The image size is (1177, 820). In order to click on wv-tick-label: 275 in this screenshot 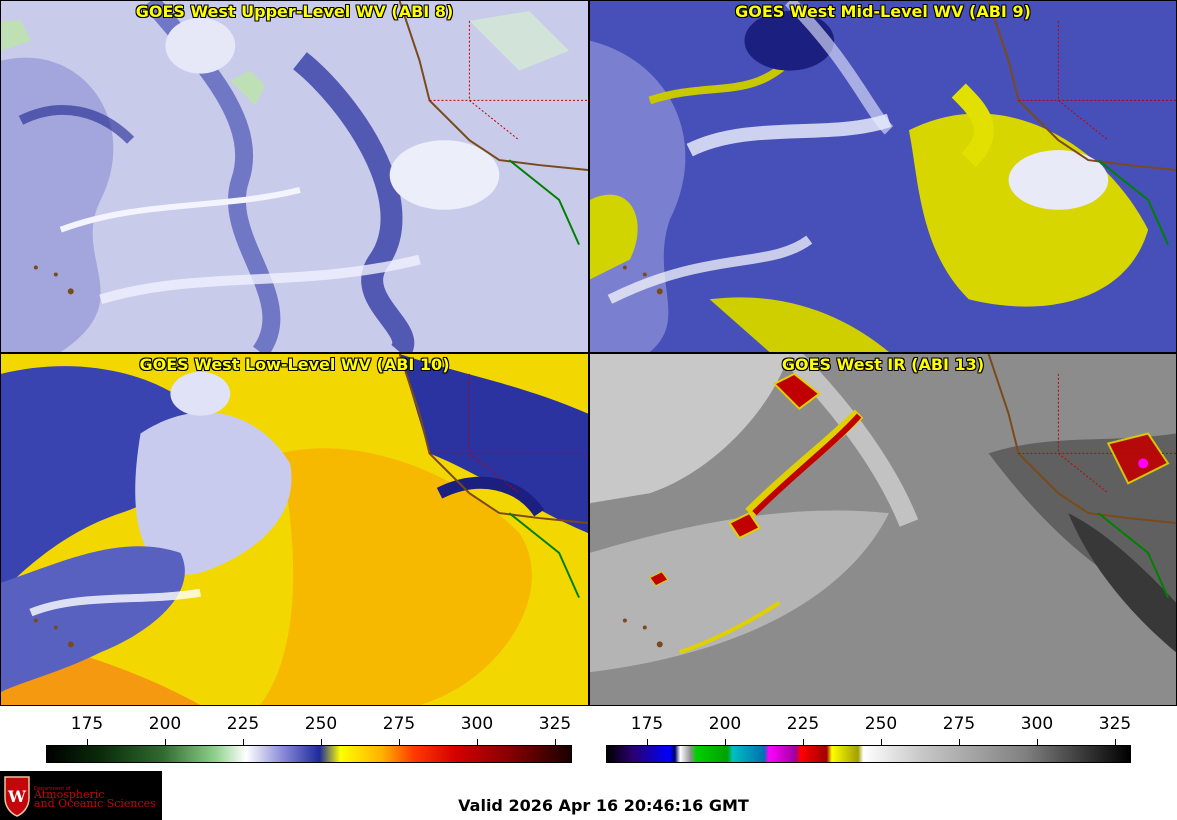, I will do `click(399, 724)`.